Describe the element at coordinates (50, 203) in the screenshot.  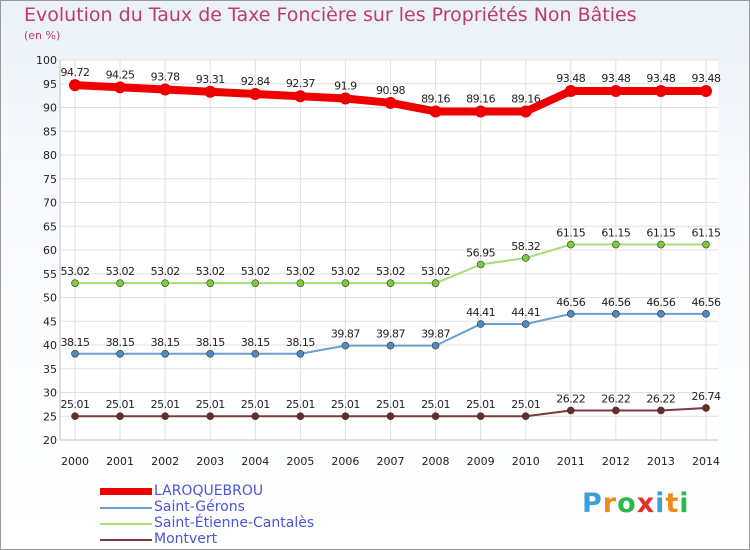
I see `y-tick-label: 70` at that location.